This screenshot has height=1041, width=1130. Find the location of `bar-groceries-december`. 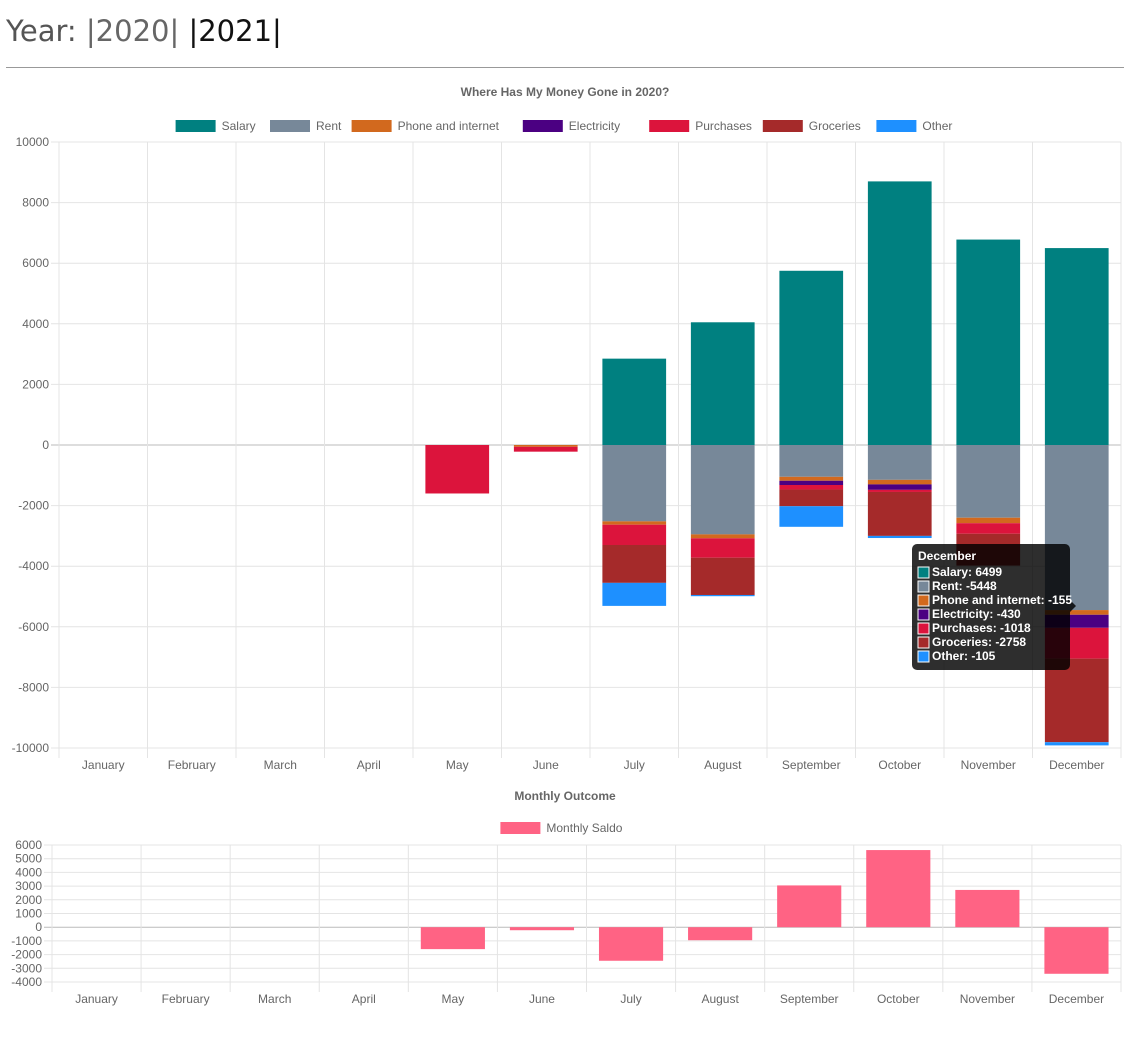

bar-groceries-december is located at coordinates (1076, 700).